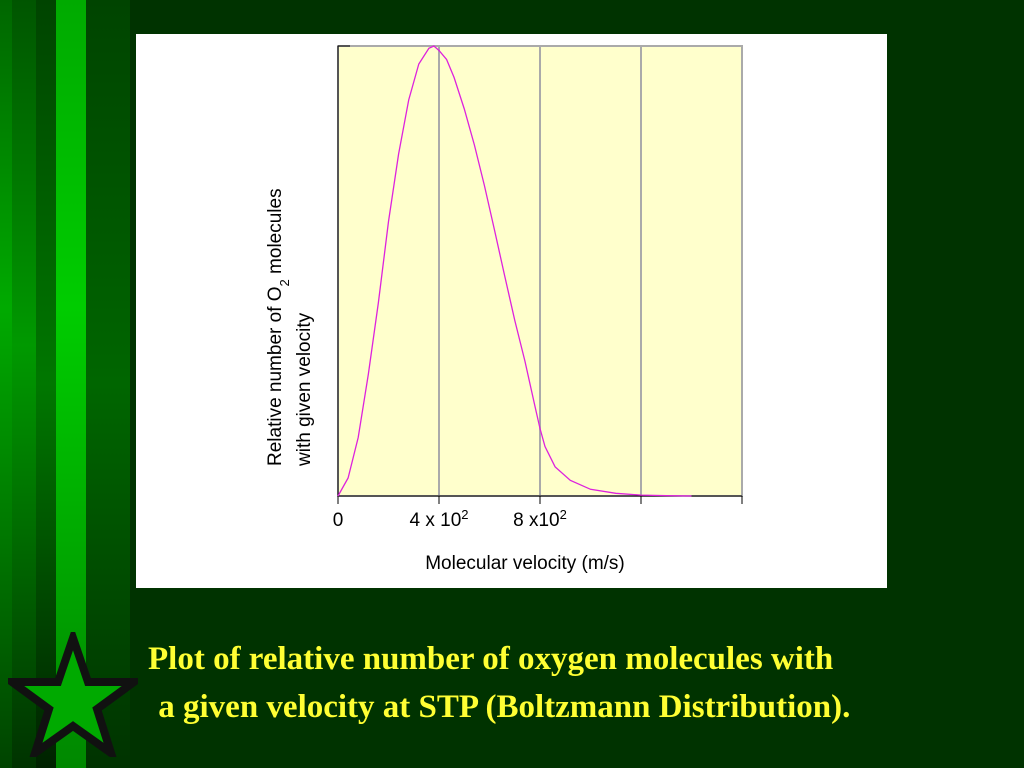 Image resolution: width=1024 pixels, height=768 pixels. What do you see at coordinates (73, 694) in the screenshot?
I see `star-icon` at bounding box center [73, 694].